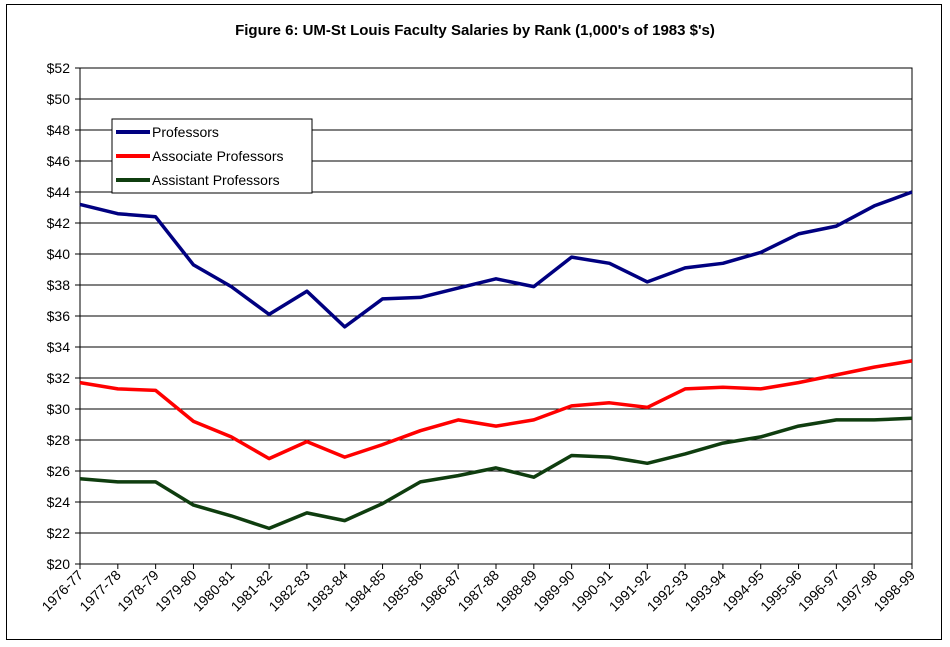  What do you see at coordinates (59, 130) in the screenshot?
I see `y-tick-label: $48` at bounding box center [59, 130].